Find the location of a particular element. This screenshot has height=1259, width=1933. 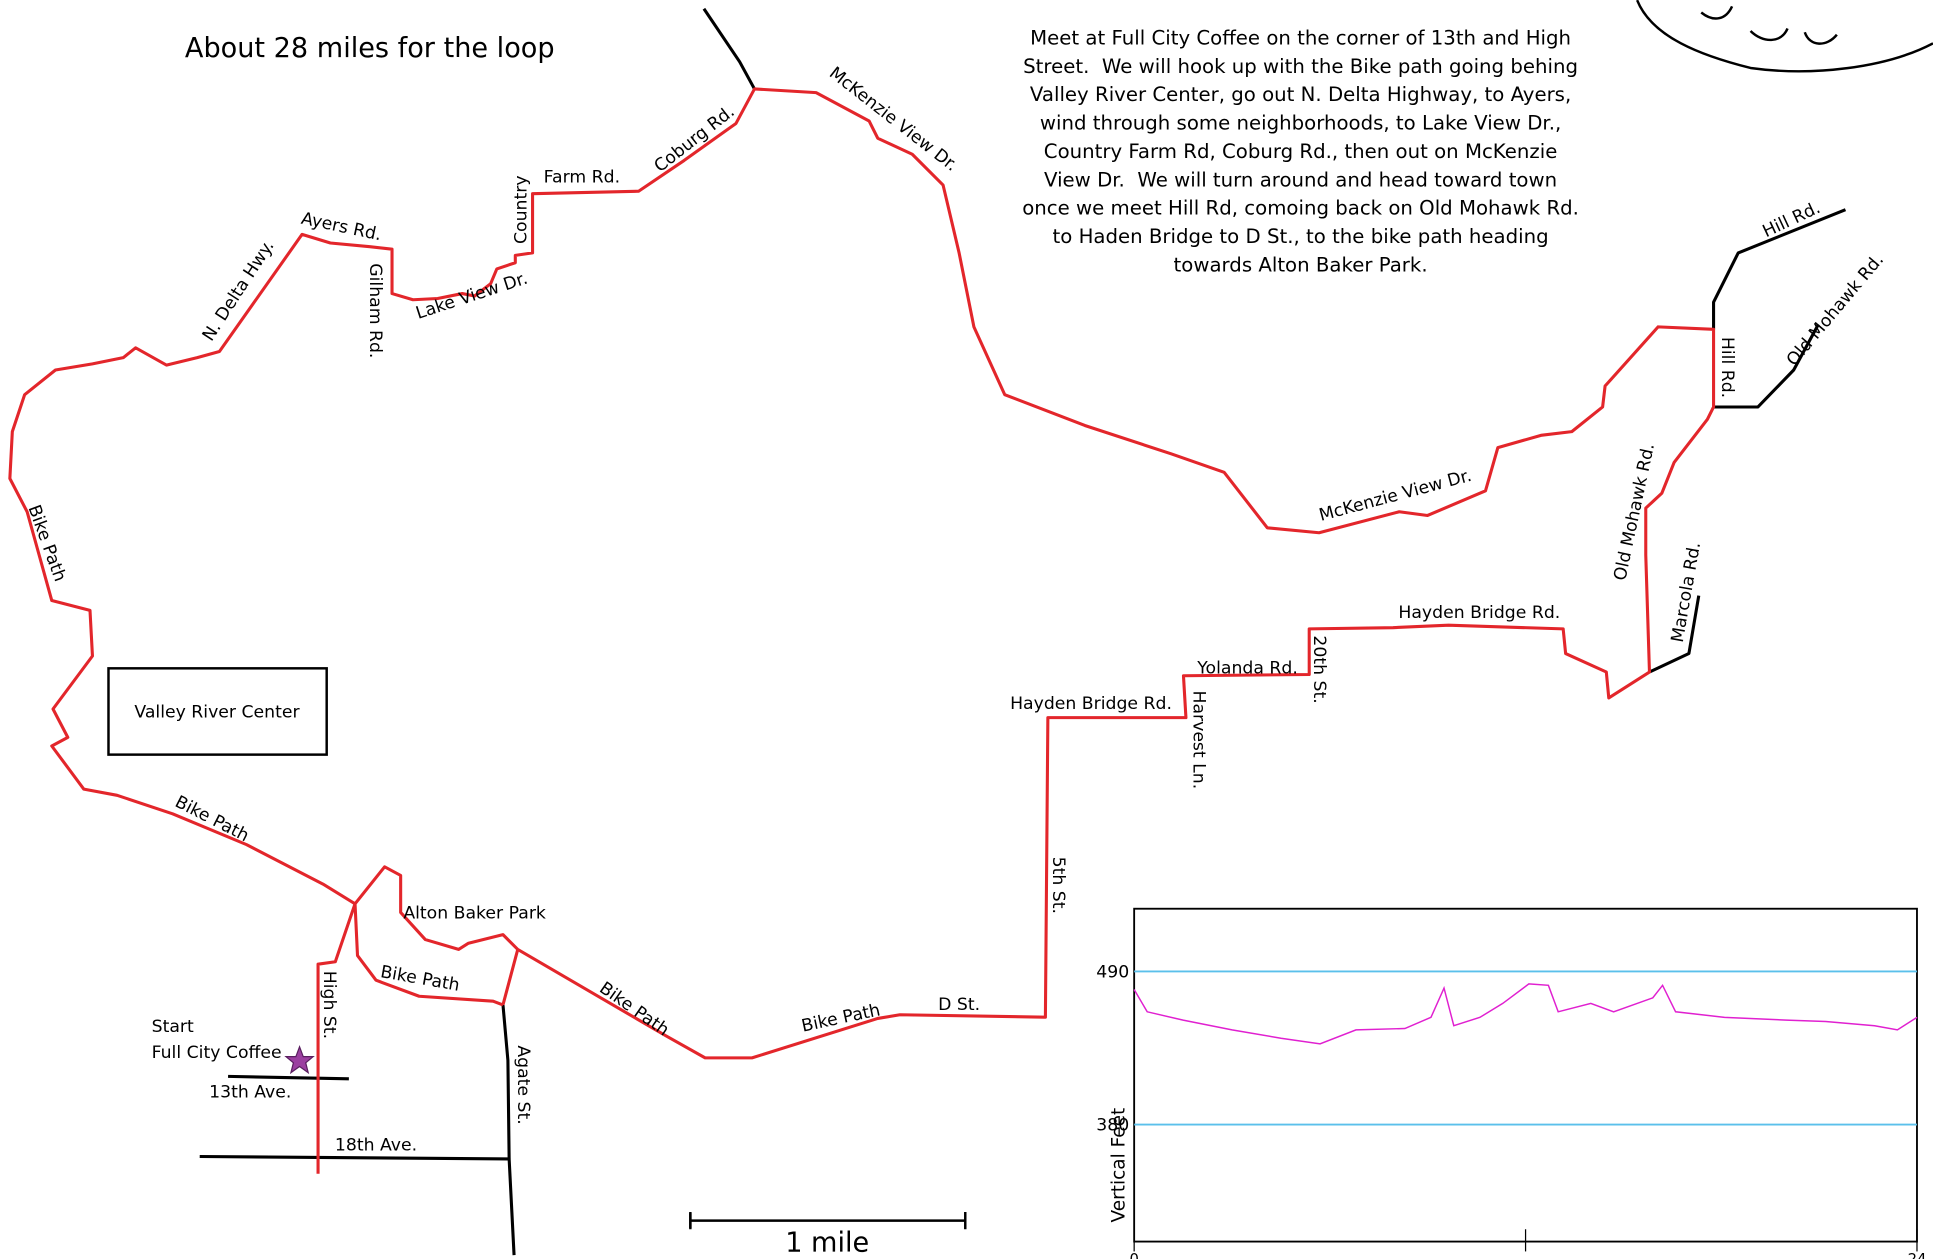

road-label: Farm Rd. is located at coordinates (582, 178).